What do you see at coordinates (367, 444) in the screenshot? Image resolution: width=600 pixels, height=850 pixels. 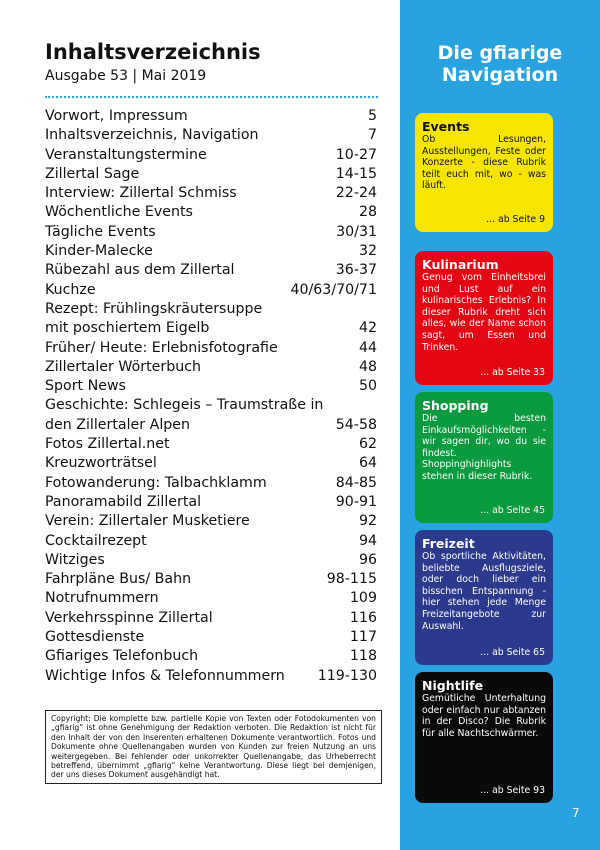 I see `toc-pages: 62` at bounding box center [367, 444].